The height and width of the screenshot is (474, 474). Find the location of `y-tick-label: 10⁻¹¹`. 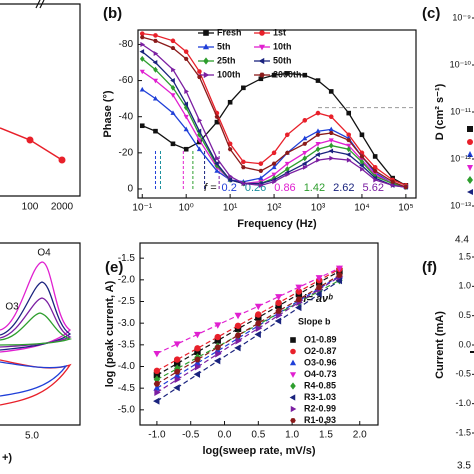

y-tick-label: 10⁻¹¹ is located at coordinates (460, 111).